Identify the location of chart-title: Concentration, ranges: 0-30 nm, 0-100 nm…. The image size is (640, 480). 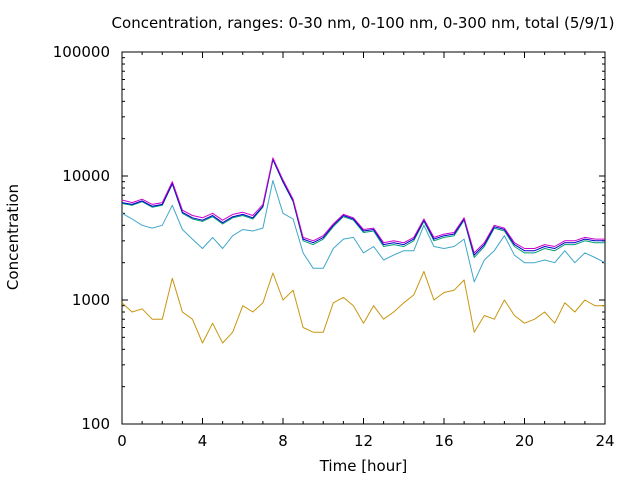
(363, 23).